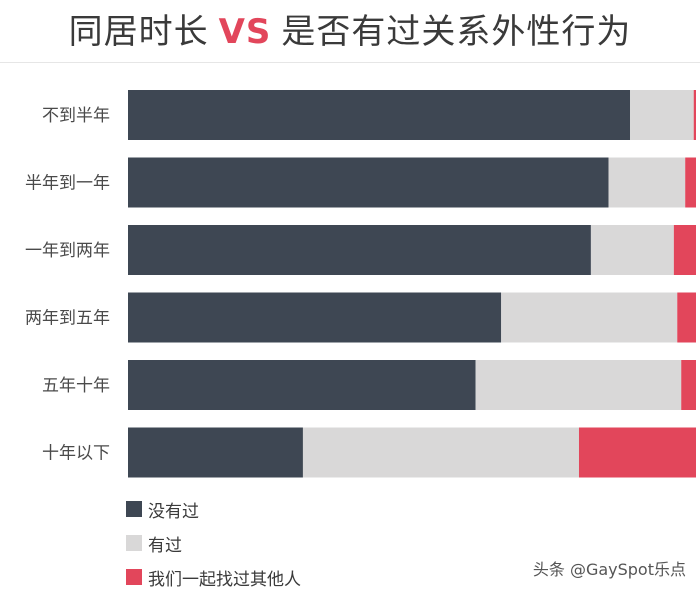  What do you see at coordinates (379, 115) in the screenshot?
I see `bar-segment-s0-c0` at bounding box center [379, 115].